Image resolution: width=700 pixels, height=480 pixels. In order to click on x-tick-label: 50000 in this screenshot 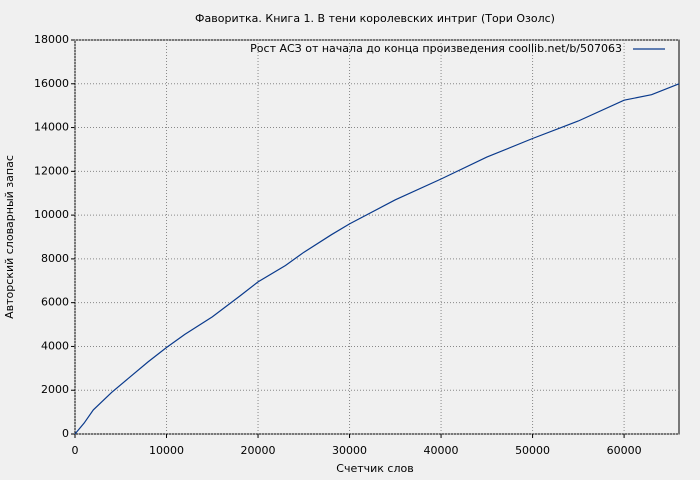, I will do `click(532, 450)`.